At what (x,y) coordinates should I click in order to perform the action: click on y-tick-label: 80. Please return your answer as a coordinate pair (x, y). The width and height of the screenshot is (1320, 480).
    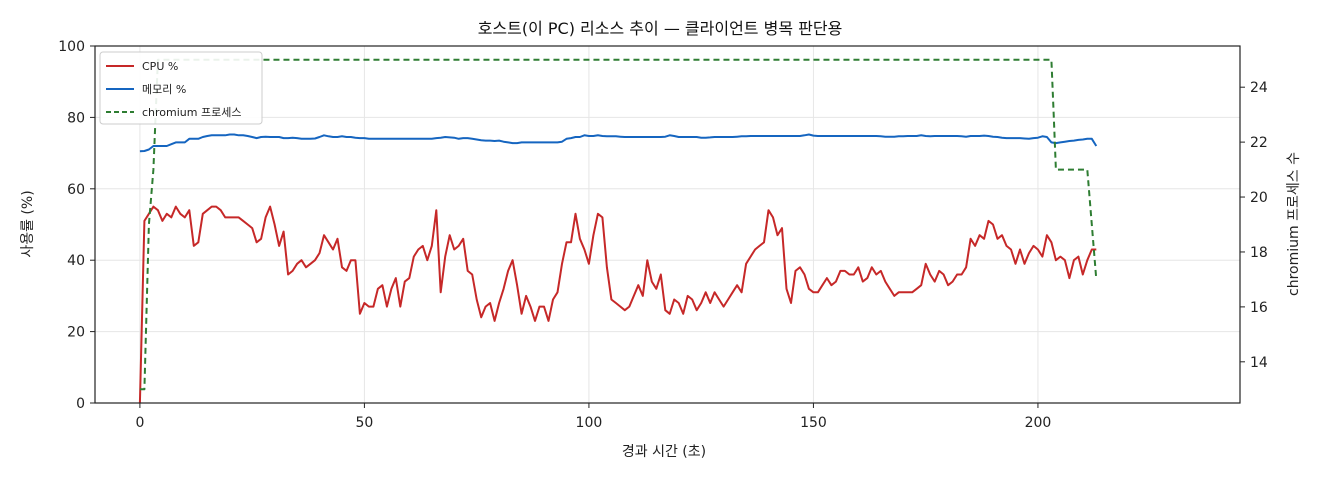
    Looking at the image, I should click on (76, 118).